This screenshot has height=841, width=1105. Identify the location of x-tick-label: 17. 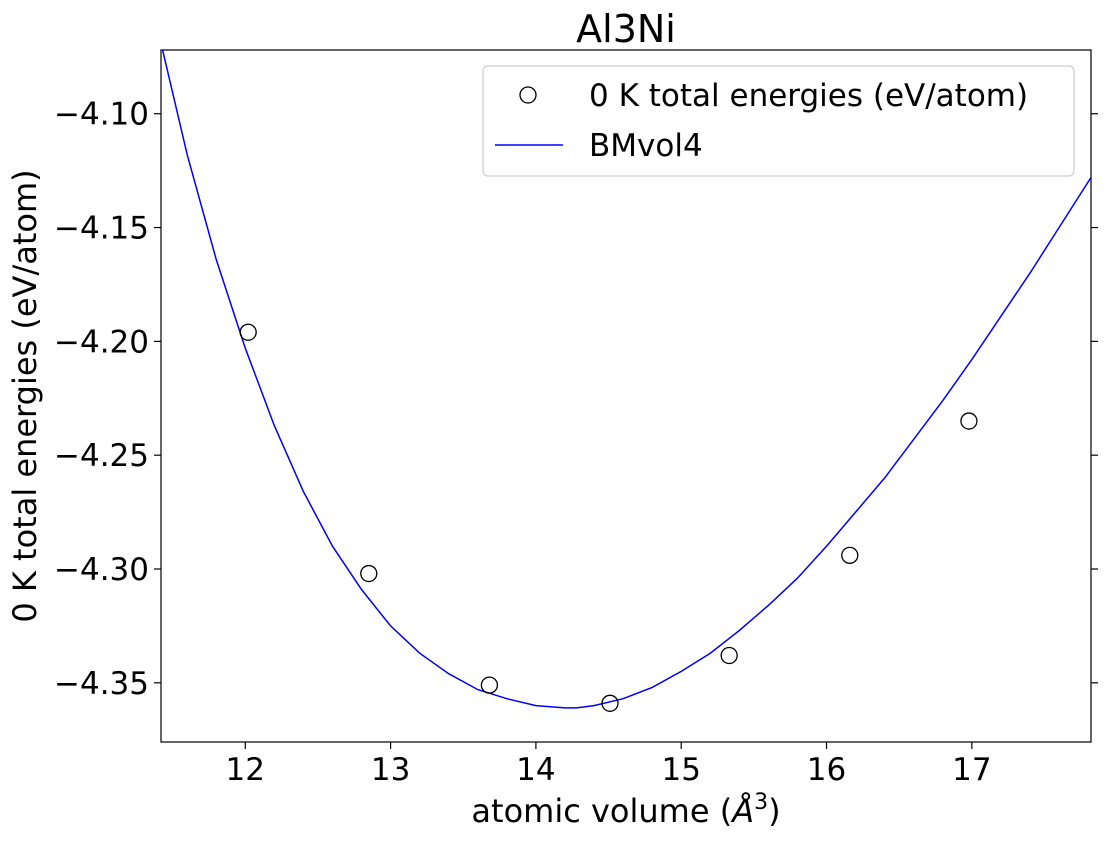
(971, 770).